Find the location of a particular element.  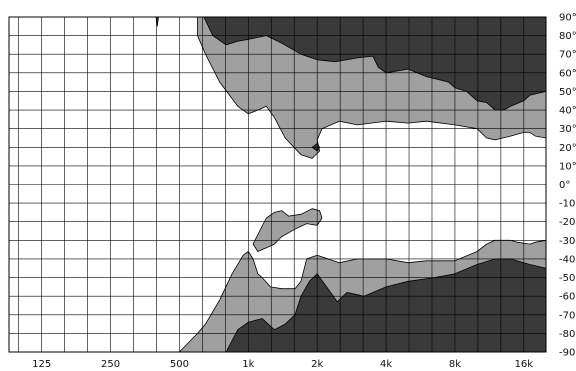

y-tick-label: 50° is located at coordinates (567, 92).